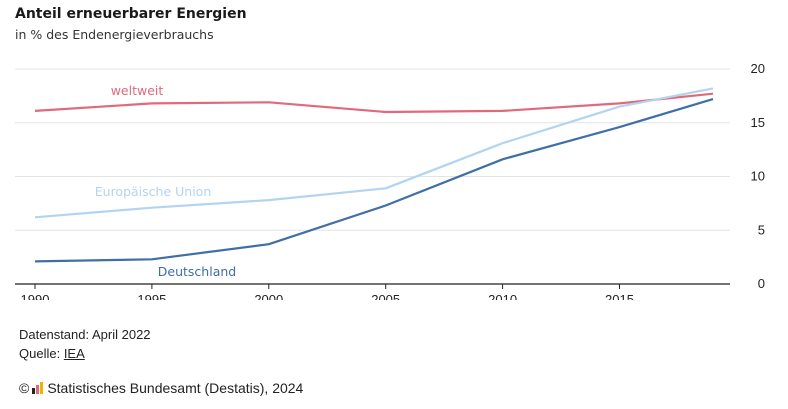 The height and width of the screenshot is (409, 788). I want to click on x-tick-label: 2010, so click(502, 296).